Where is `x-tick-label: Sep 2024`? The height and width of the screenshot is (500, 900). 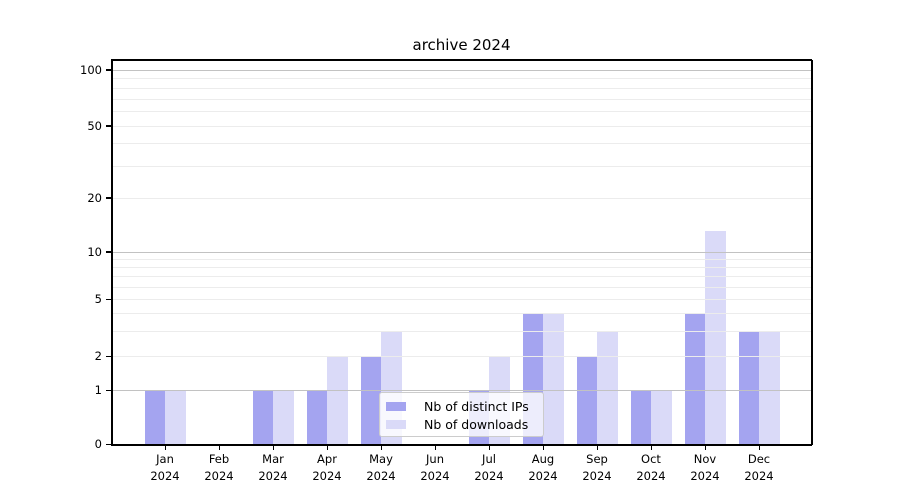 x-tick-label: Sep 2024 is located at coordinates (597, 467).